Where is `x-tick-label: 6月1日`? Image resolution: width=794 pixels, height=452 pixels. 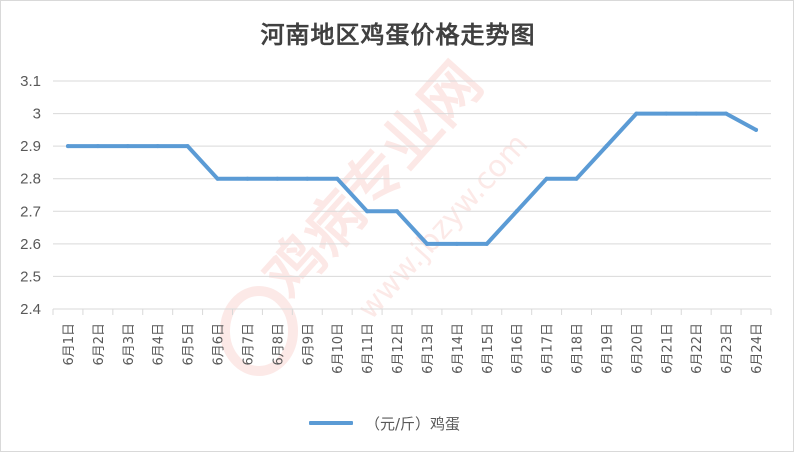
x-tick-label: 6月1日 is located at coordinates (69, 344).